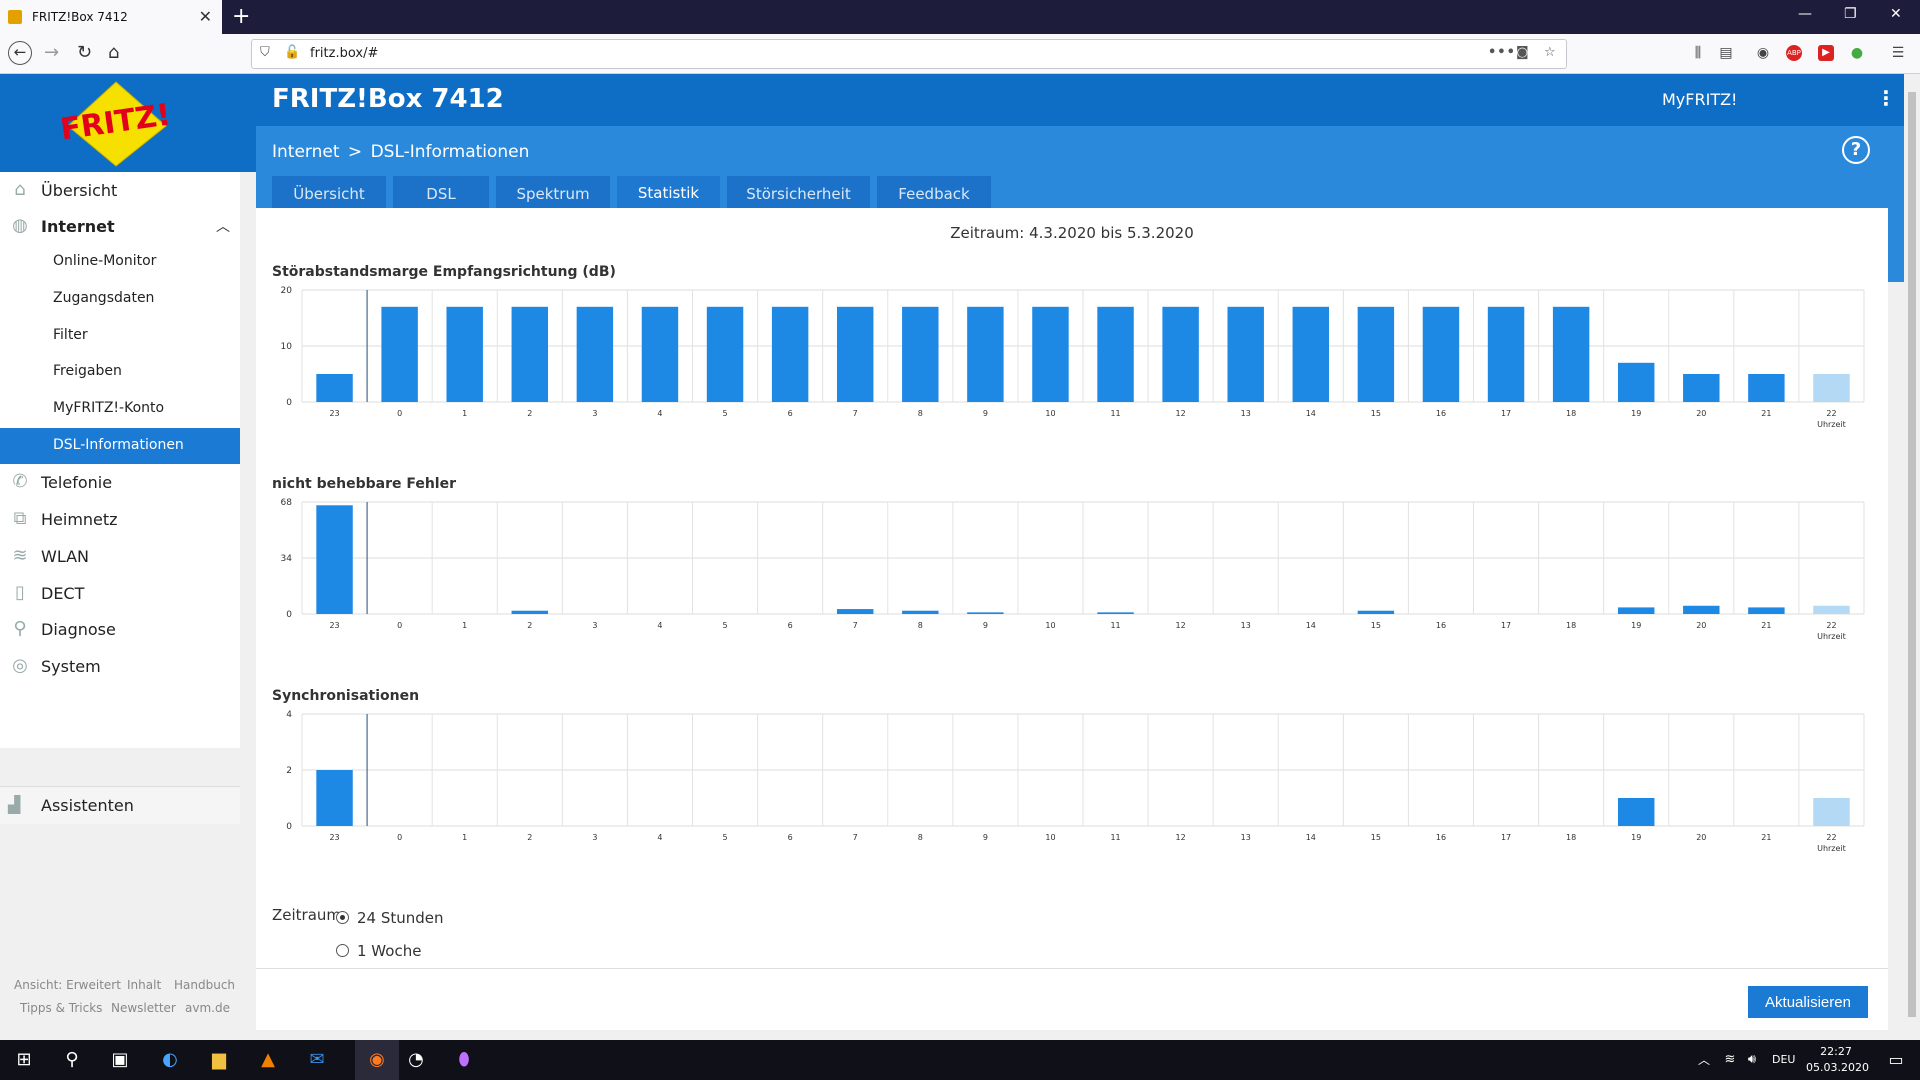  What do you see at coordinates (400, 918) in the screenshot?
I see `radio-24h-label: 24 Stunden` at bounding box center [400, 918].